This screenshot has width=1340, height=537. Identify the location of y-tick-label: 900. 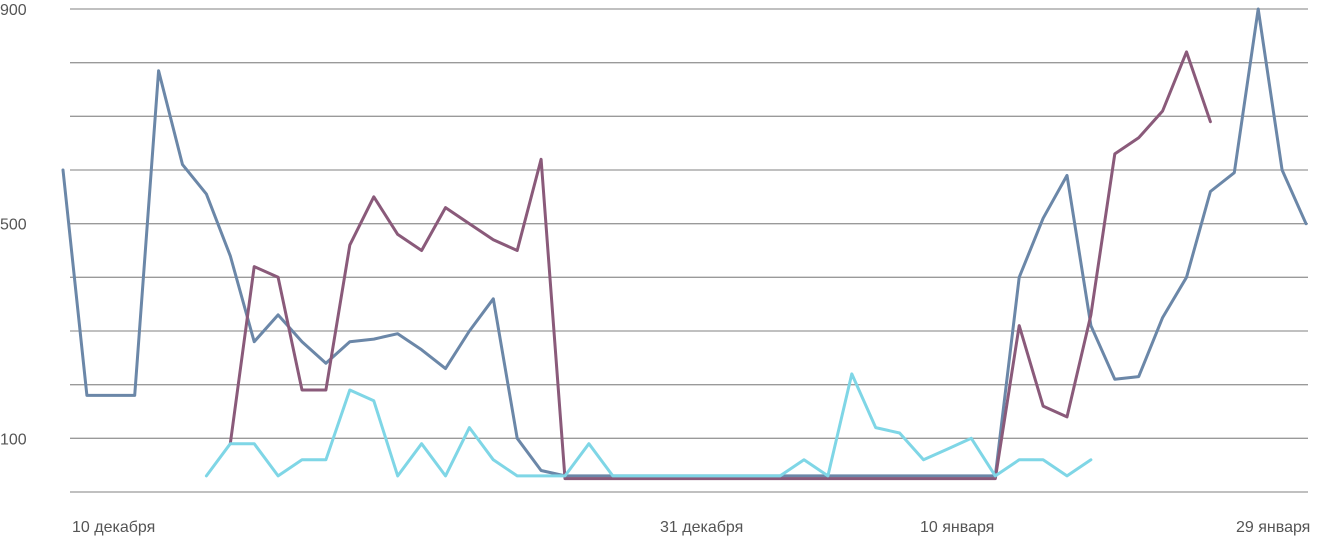
(13, 10).